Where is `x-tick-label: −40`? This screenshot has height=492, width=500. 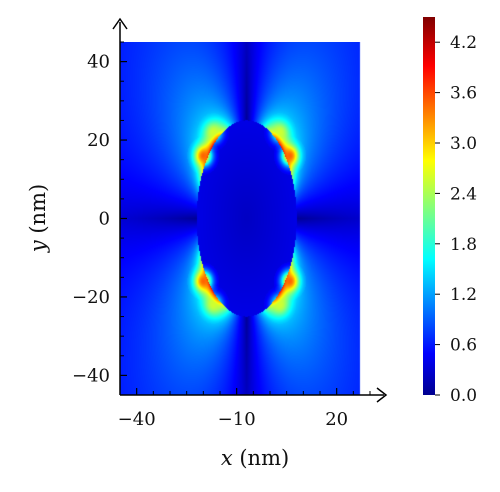
x-tick-label: −40 is located at coordinates (137, 419).